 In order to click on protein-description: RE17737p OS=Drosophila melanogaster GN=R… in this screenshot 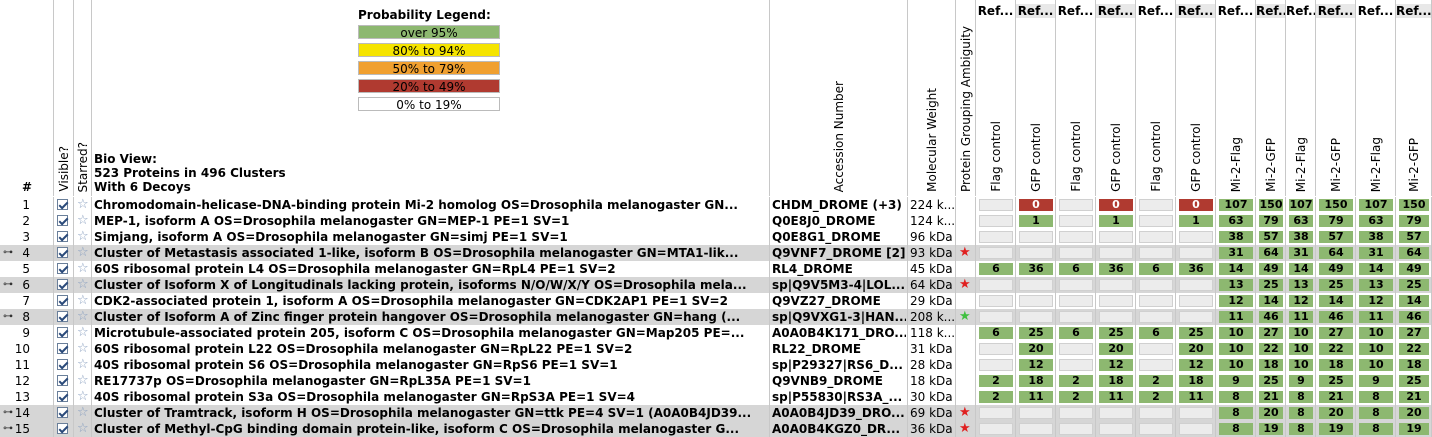, I will do `click(312, 381)`.